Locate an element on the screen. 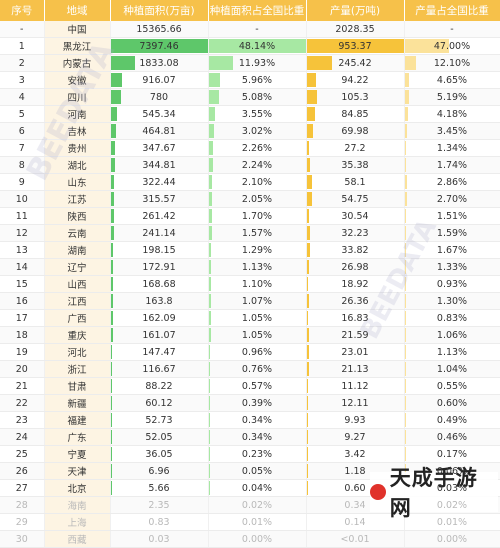 Image resolution: width=500 pixels, height=548 pixels. cell-production-value: 30.54 is located at coordinates (354, 216).